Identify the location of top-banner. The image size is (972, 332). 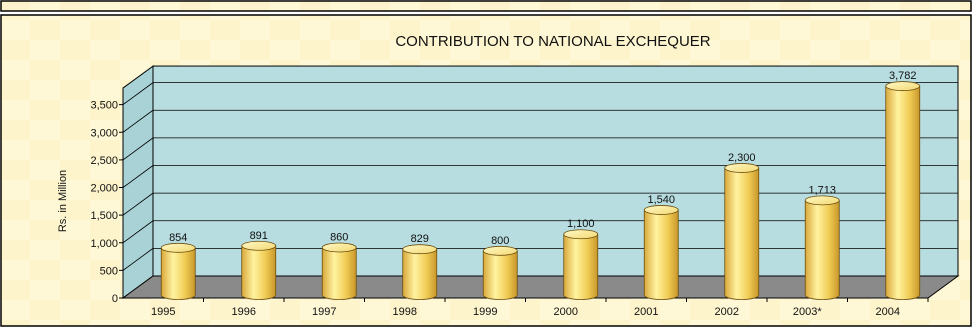
(486, 6).